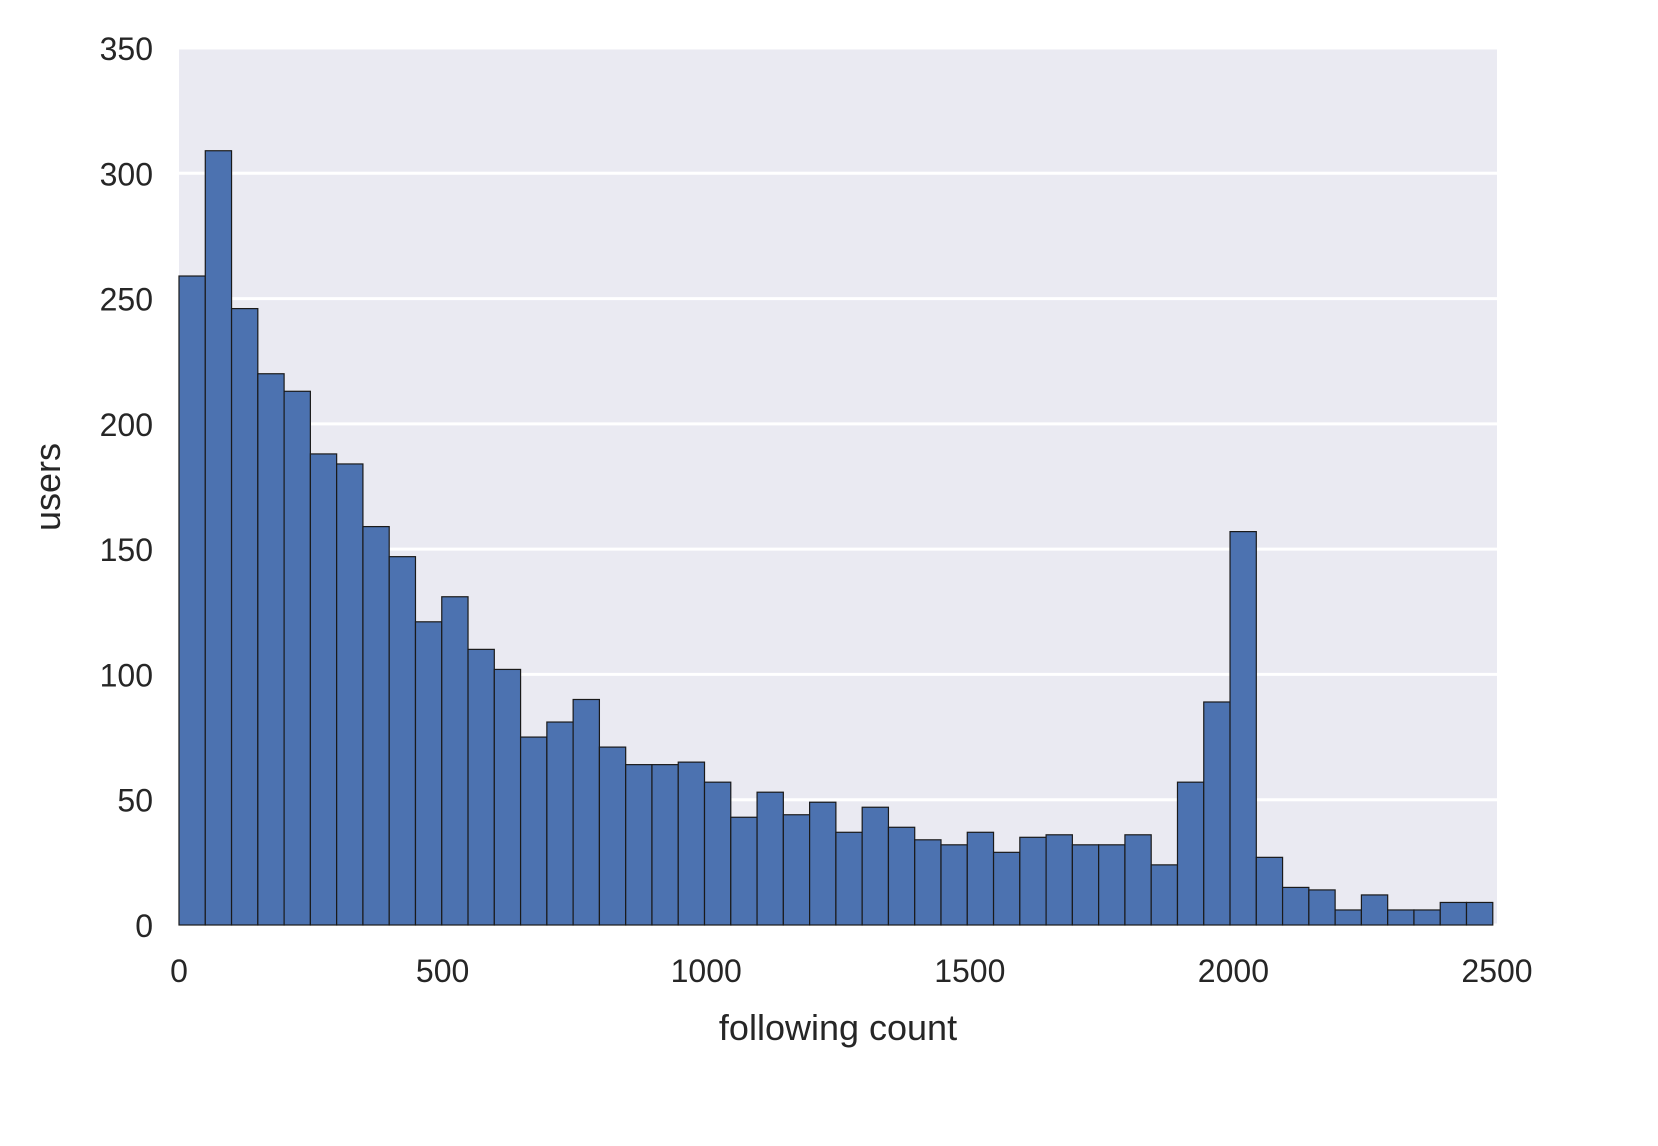  I want to click on x-tick-label: 2000, so click(1233, 971).